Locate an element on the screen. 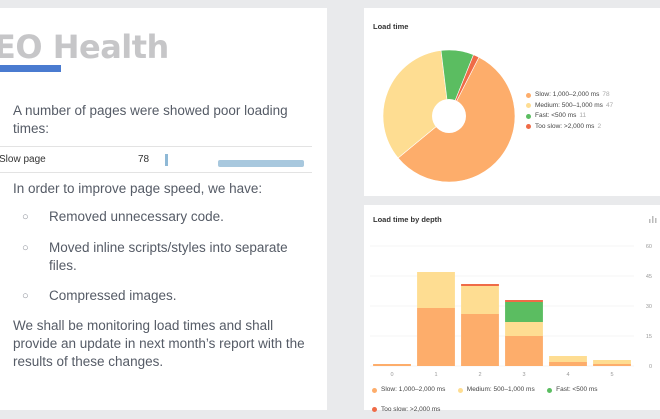 This screenshot has height=419, width=660. legend-item-slow: Slow: 1,000–2,000 ms is located at coordinates (408, 390).